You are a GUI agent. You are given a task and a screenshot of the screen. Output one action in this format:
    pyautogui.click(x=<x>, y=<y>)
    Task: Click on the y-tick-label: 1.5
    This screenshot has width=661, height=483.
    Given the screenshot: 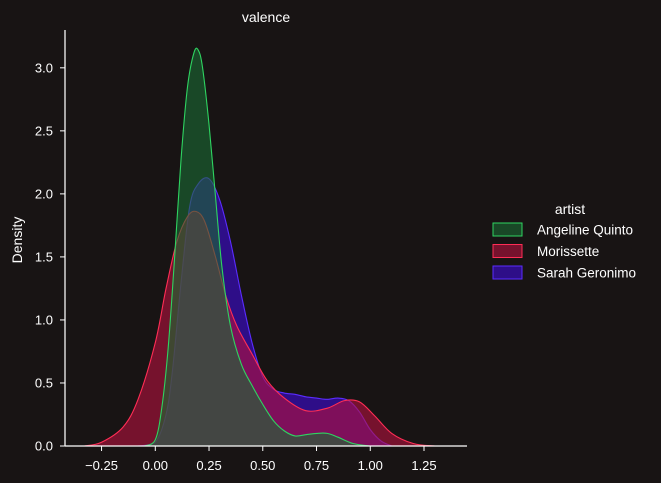 What is the action you would take?
    pyautogui.click(x=44, y=256)
    